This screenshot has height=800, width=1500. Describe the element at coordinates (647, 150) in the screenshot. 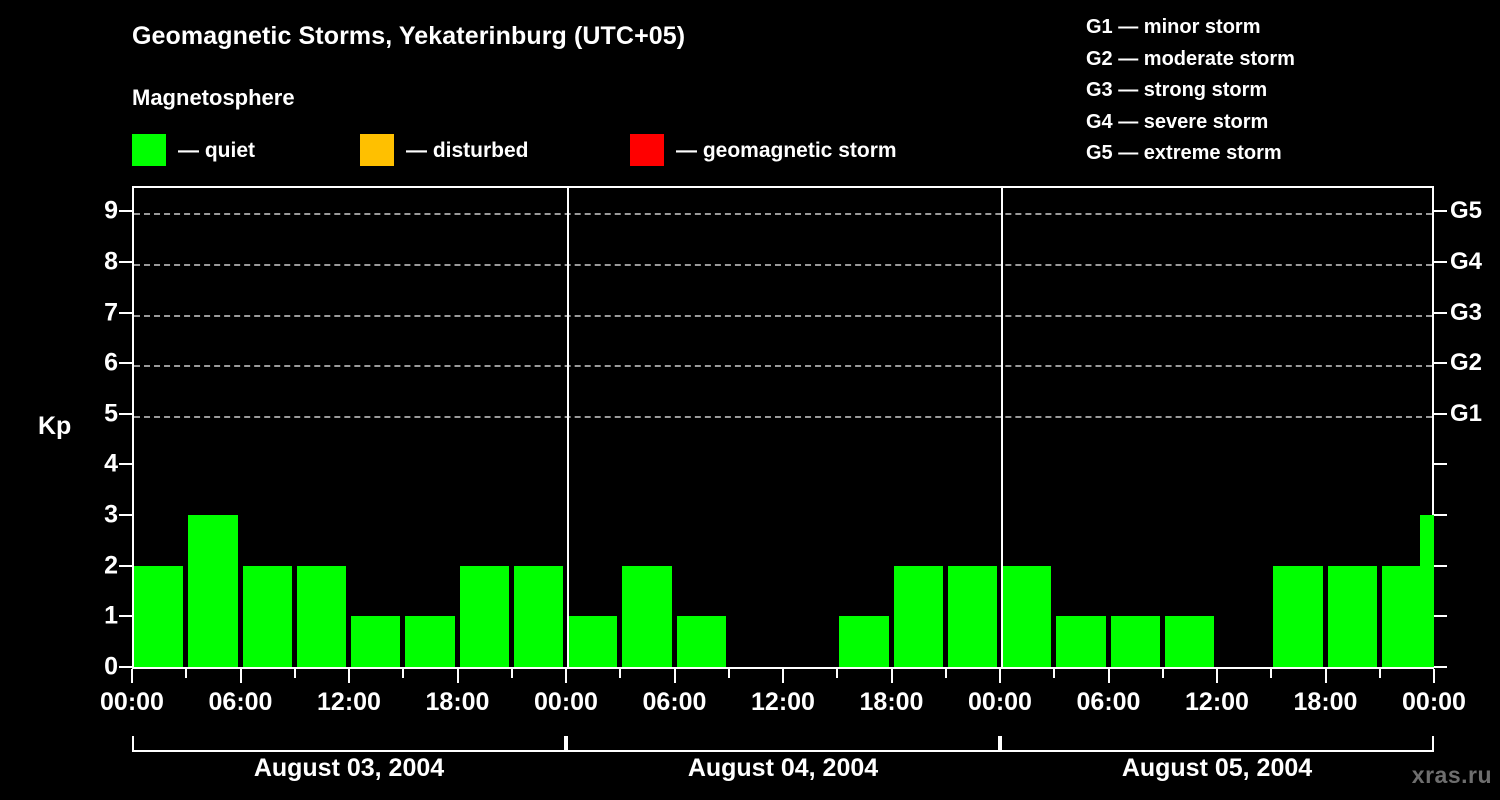

I see `storm-swatch` at that location.